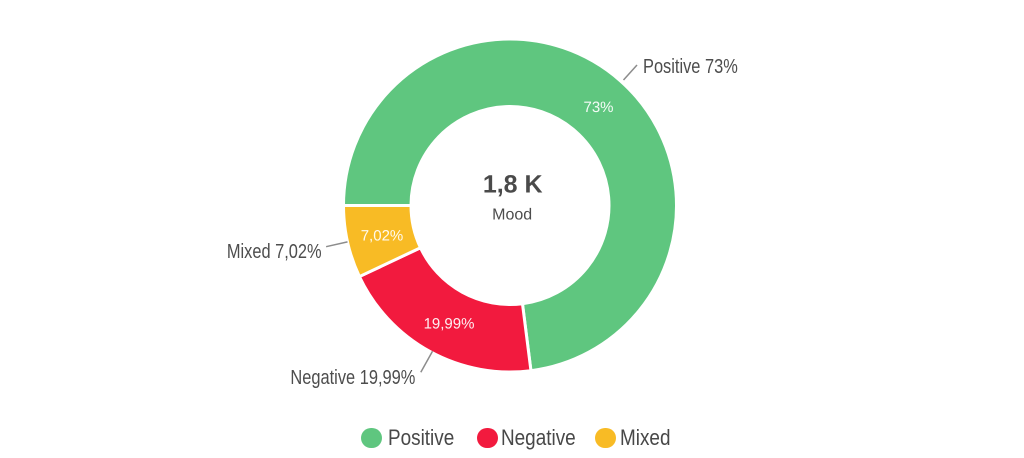  What do you see at coordinates (512, 214) in the screenshot?
I see `svg-text: Mood` at bounding box center [512, 214].